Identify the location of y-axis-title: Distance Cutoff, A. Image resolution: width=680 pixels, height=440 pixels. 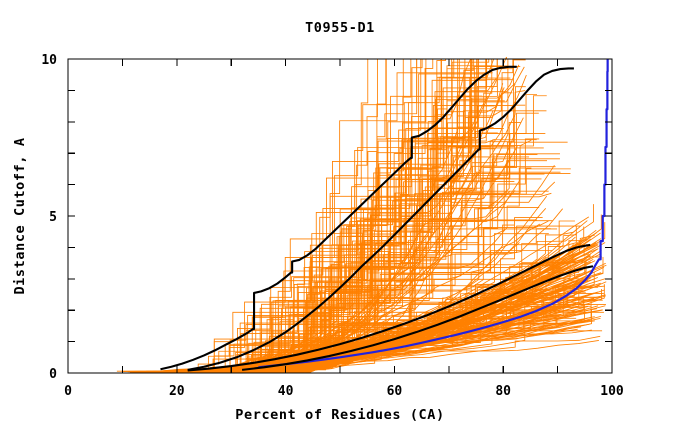
(20, 215).